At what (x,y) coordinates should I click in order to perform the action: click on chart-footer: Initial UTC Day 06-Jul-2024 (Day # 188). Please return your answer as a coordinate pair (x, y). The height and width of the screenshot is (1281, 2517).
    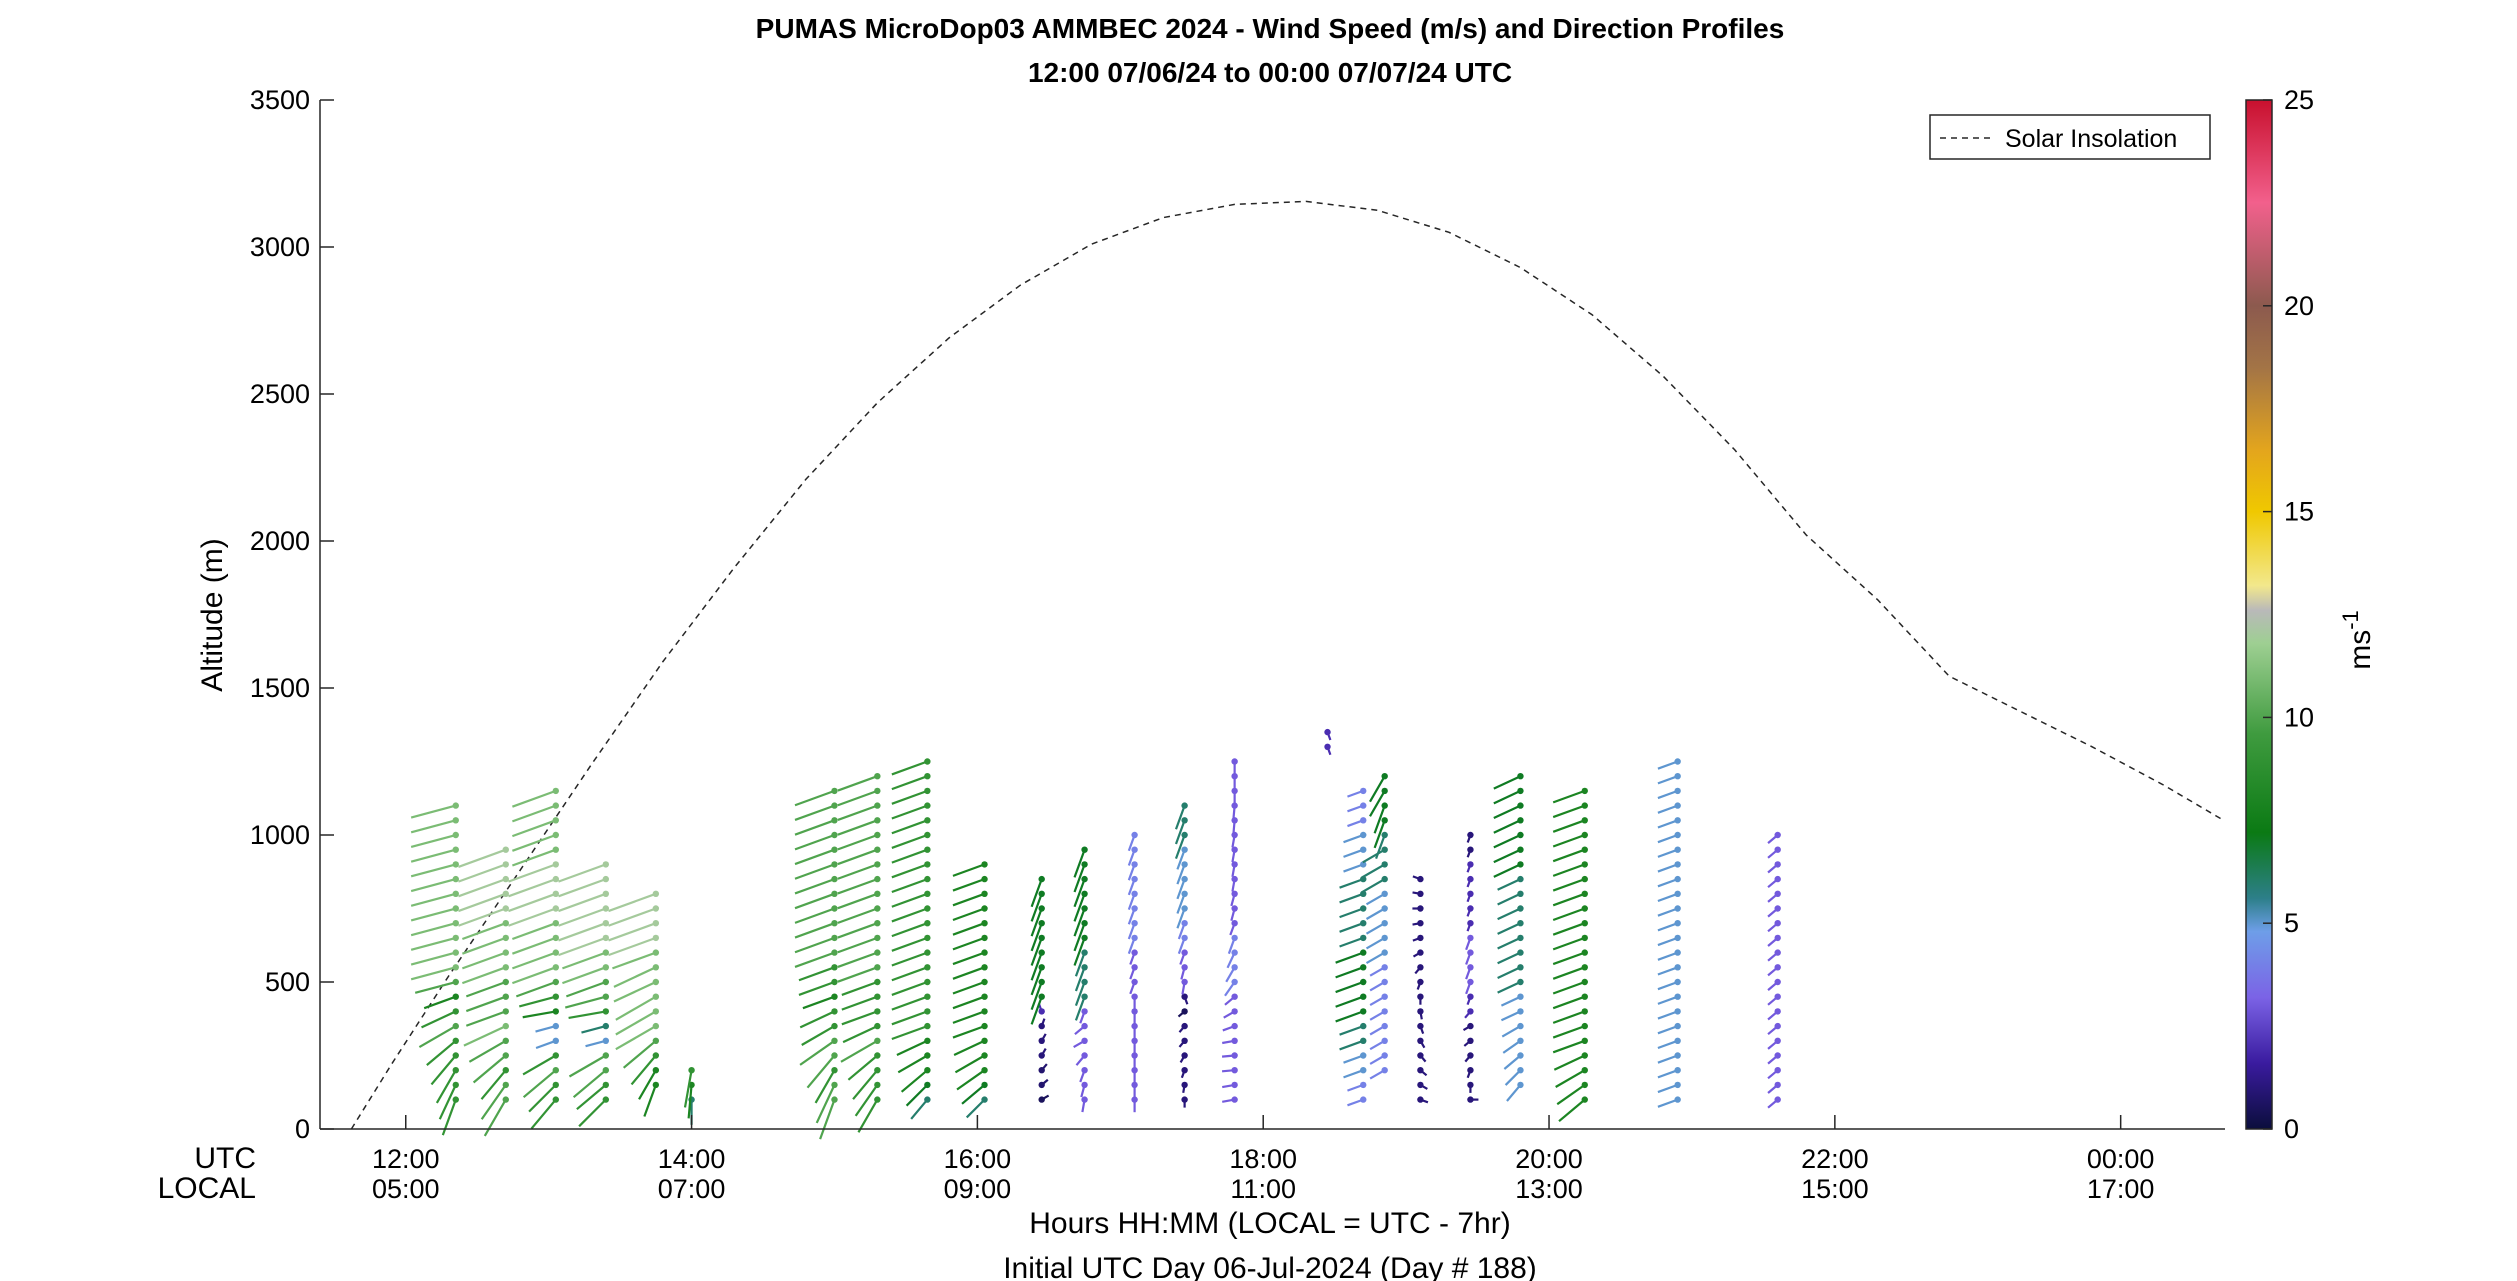
    Looking at the image, I should click on (1270, 1266).